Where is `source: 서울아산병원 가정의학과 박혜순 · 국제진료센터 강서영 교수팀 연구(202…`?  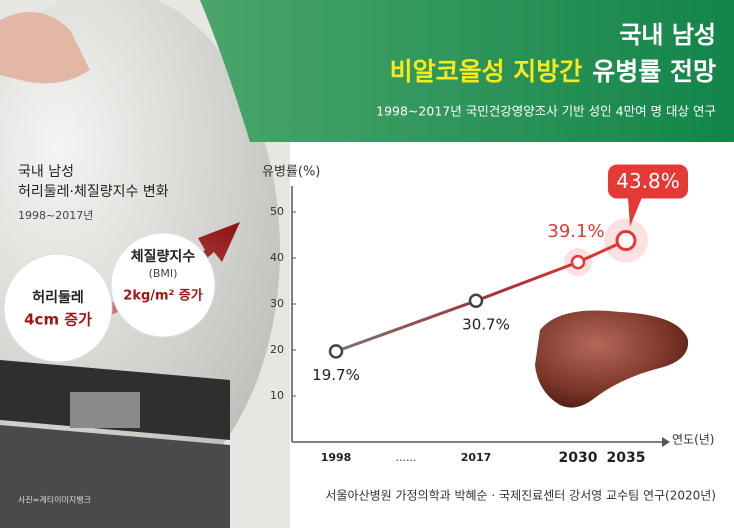 source: 서울아산병원 가정의학과 박혜순 · 국제진료센터 강서영 교수팀 연구(202… is located at coordinates (520, 496).